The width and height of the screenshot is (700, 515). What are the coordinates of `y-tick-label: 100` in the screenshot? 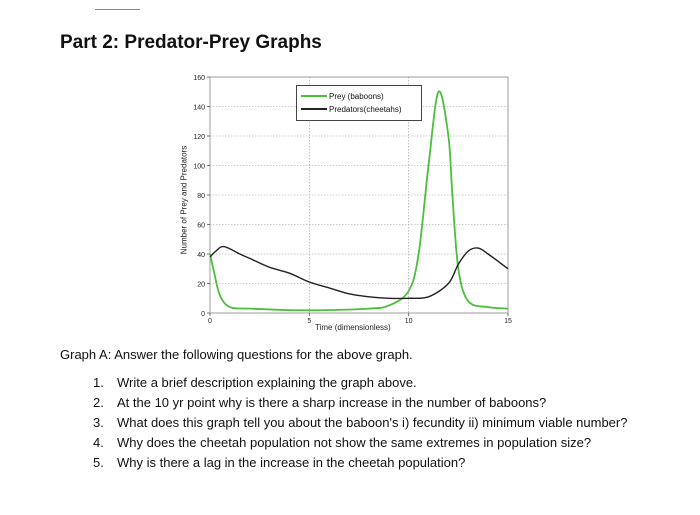 It's located at (199, 167).